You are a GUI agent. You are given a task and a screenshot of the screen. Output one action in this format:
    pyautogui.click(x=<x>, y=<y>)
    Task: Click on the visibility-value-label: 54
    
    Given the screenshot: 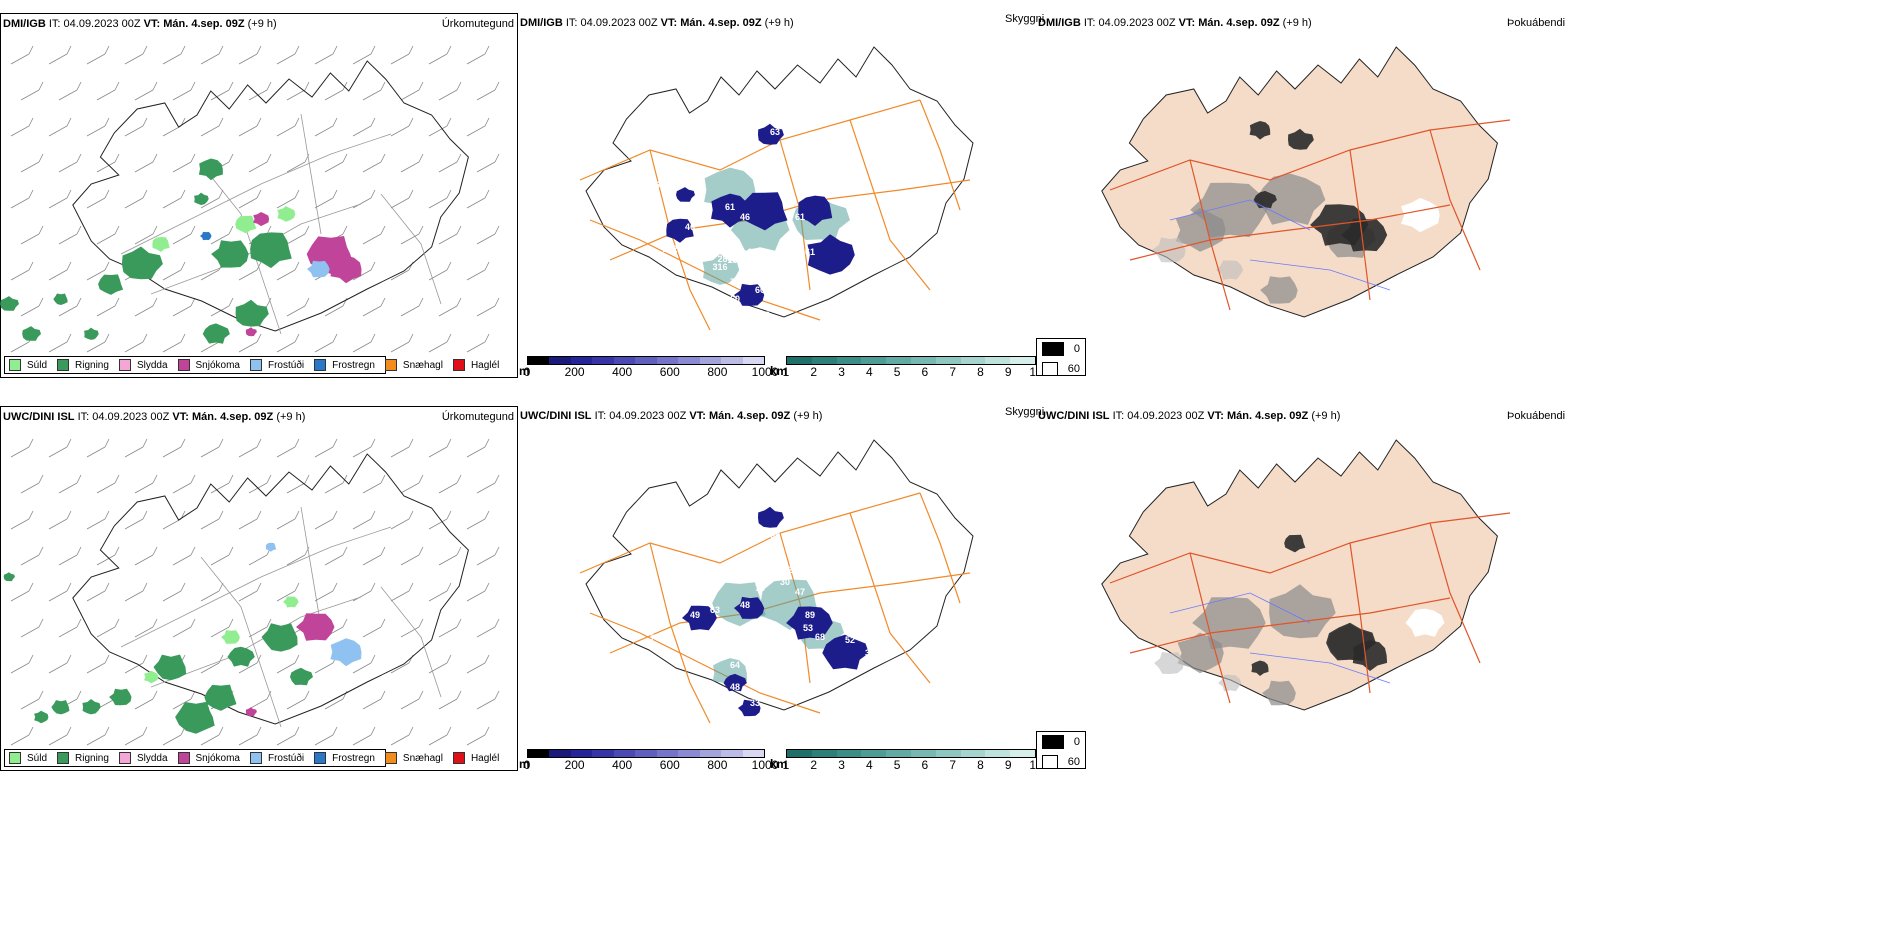 What is the action you would take?
    pyautogui.click(x=760, y=185)
    